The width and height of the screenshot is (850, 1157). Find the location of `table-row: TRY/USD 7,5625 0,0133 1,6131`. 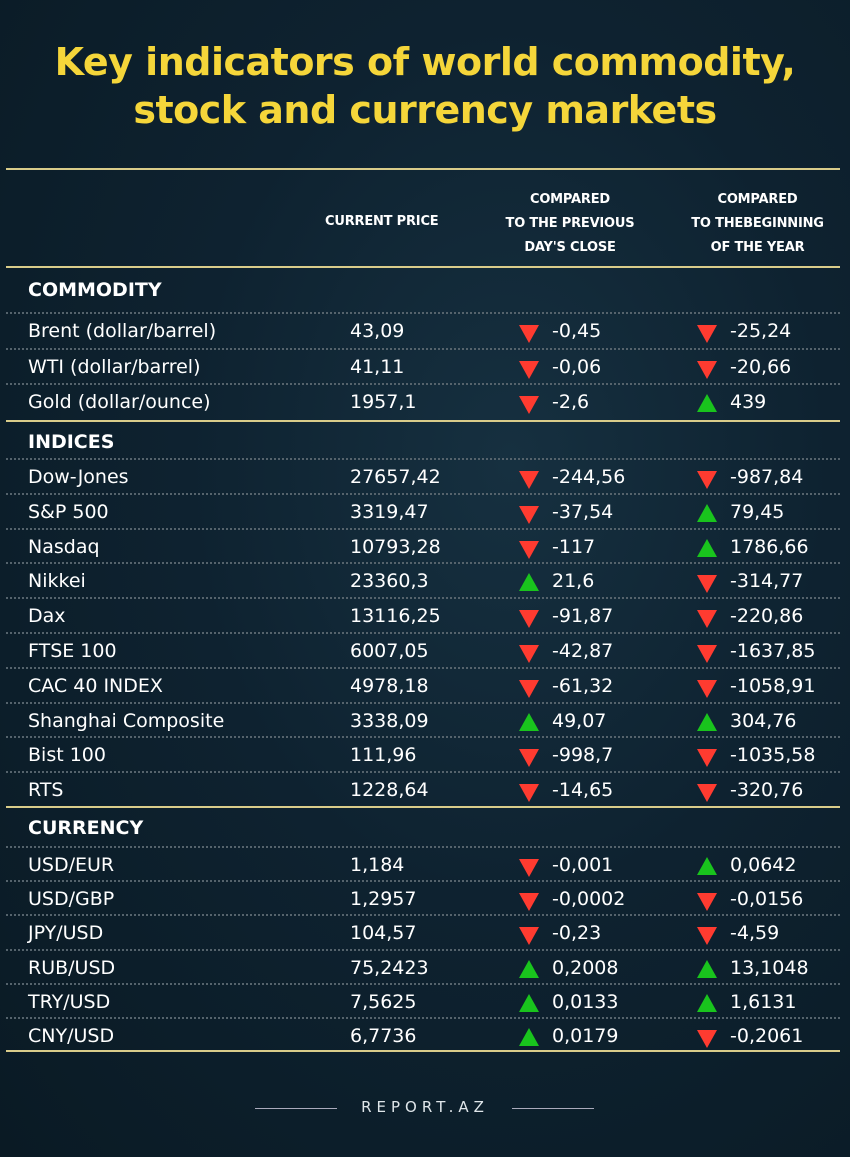

table-row: TRY/USD 7,5625 0,0133 1,6131 is located at coordinates (423, 1000).